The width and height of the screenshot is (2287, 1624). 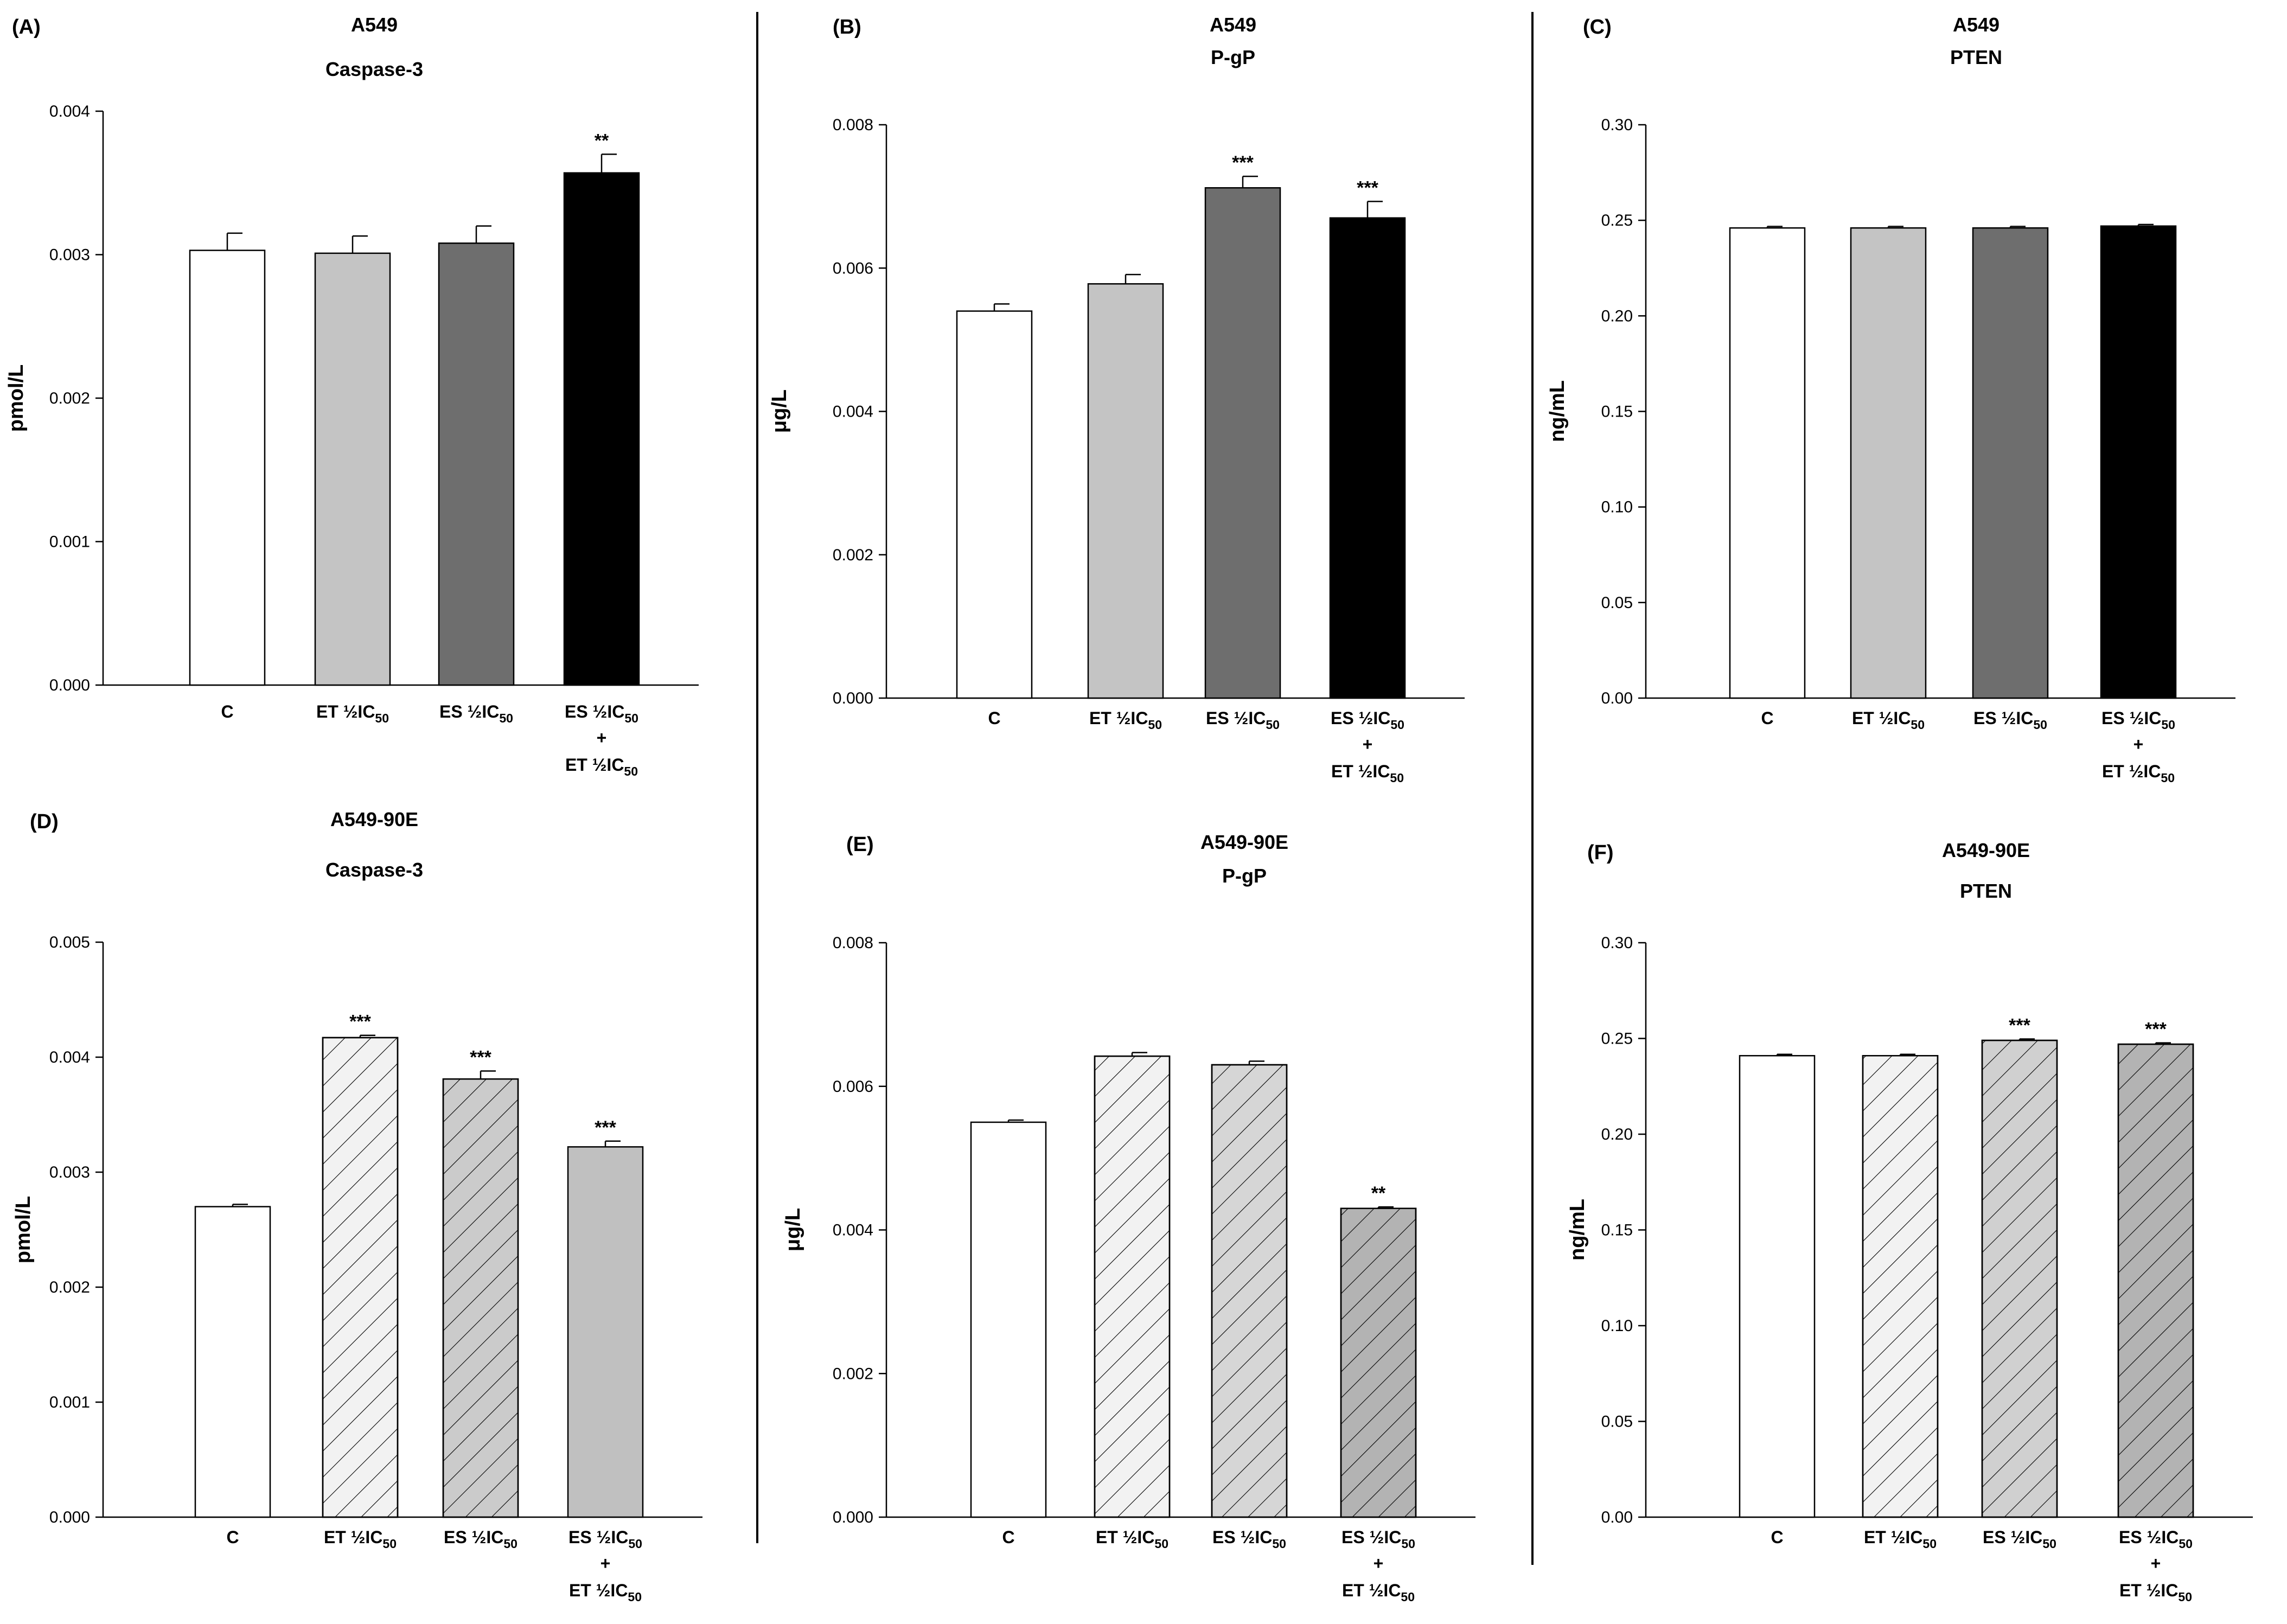 I want to click on y-tick-label: 0.006, so click(x=853, y=1087).